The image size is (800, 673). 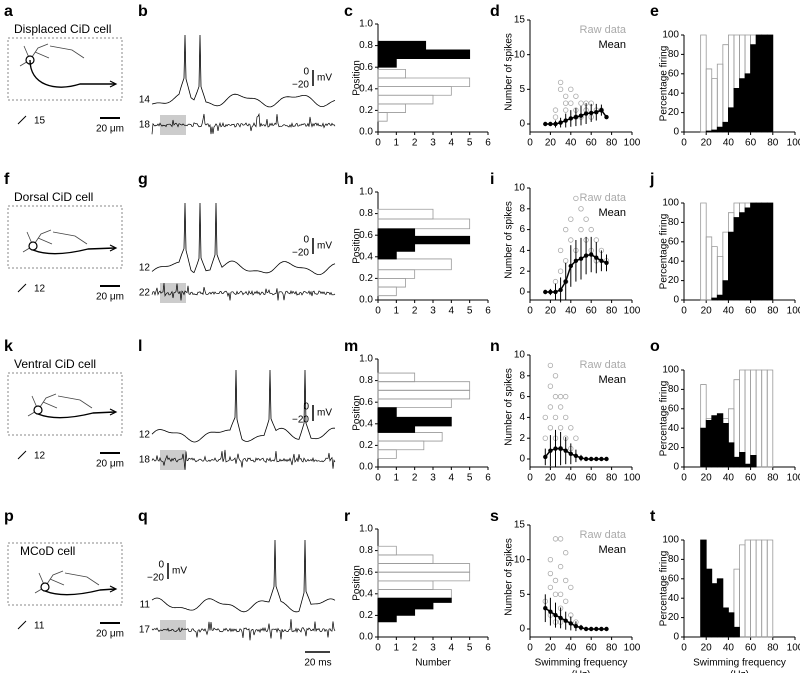 I want to click on panel-letter: j, so click(x=651, y=179).